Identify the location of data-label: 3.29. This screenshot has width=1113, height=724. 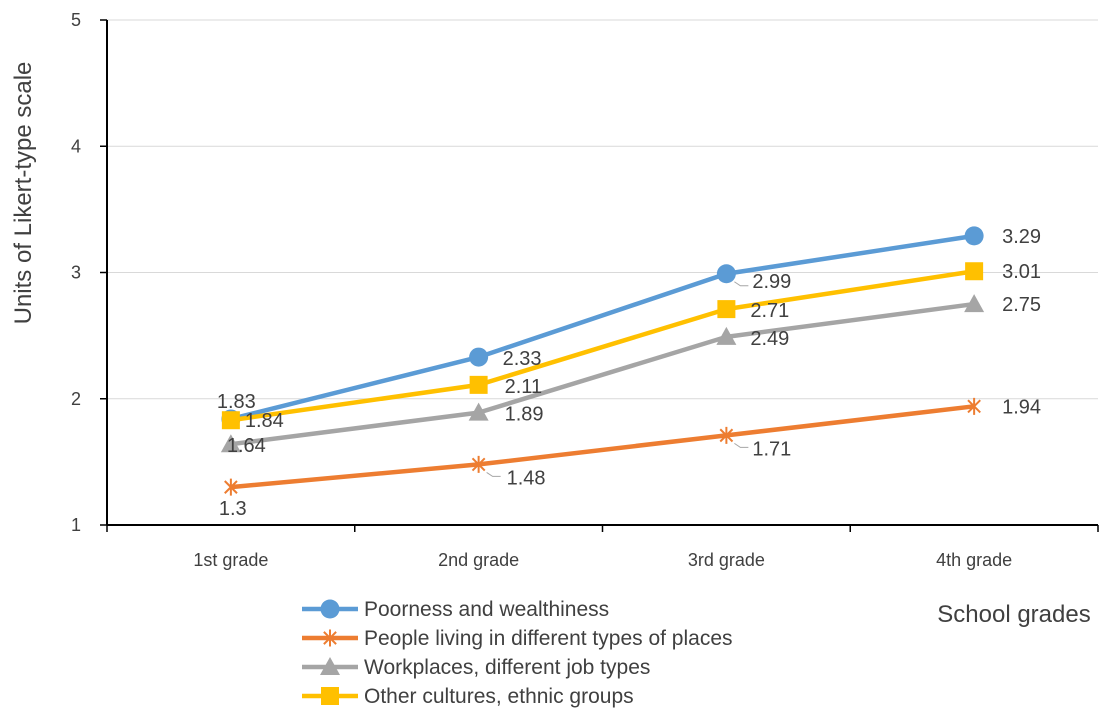
(1021, 237).